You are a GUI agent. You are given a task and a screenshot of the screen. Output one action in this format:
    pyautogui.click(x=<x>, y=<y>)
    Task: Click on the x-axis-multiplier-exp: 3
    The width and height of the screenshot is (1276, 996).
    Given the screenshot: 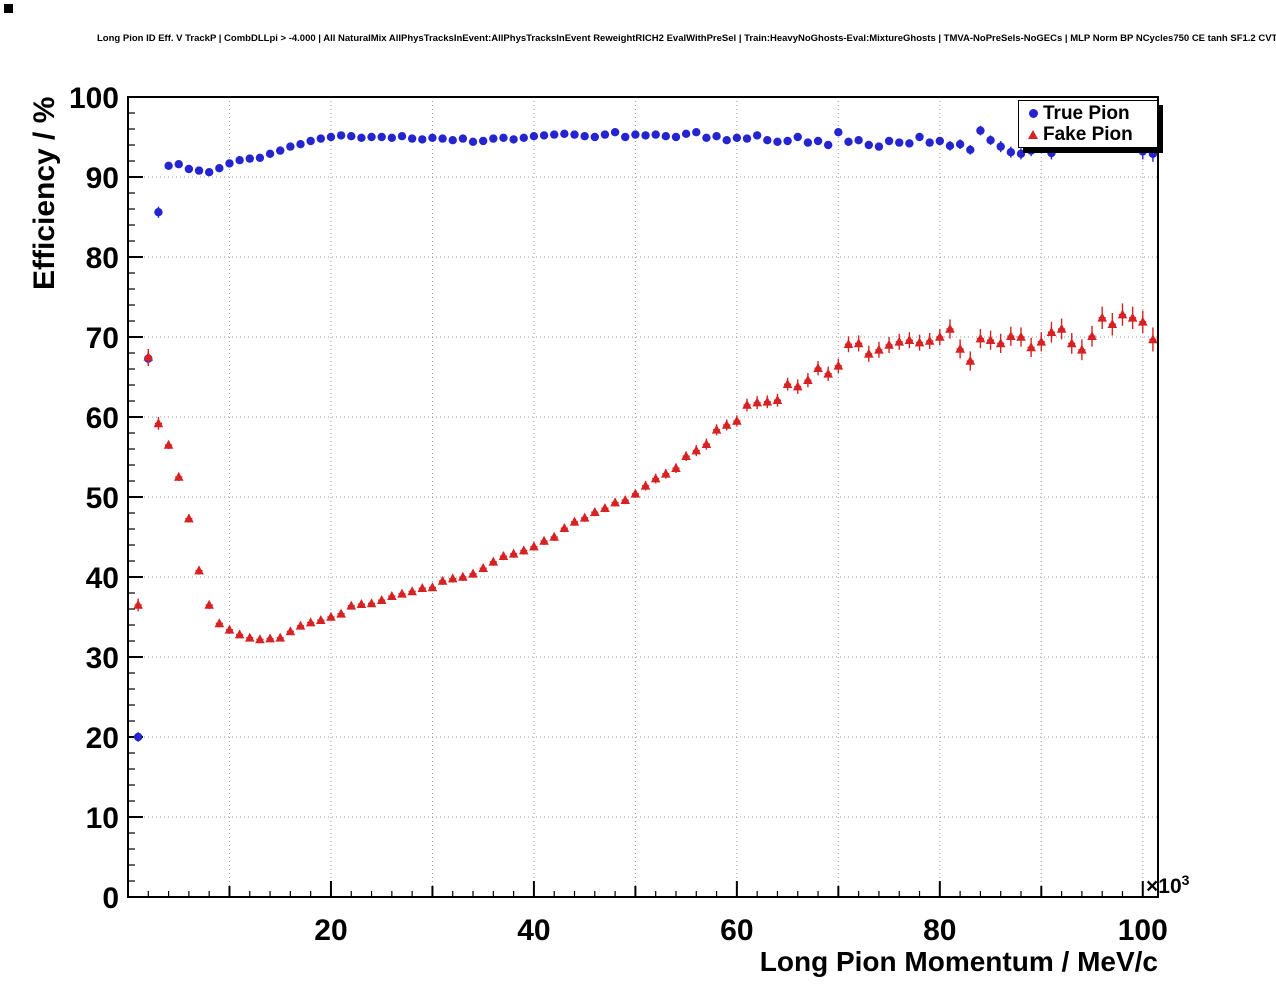 What is the action you would take?
    pyautogui.click(x=1185, y=880)
    